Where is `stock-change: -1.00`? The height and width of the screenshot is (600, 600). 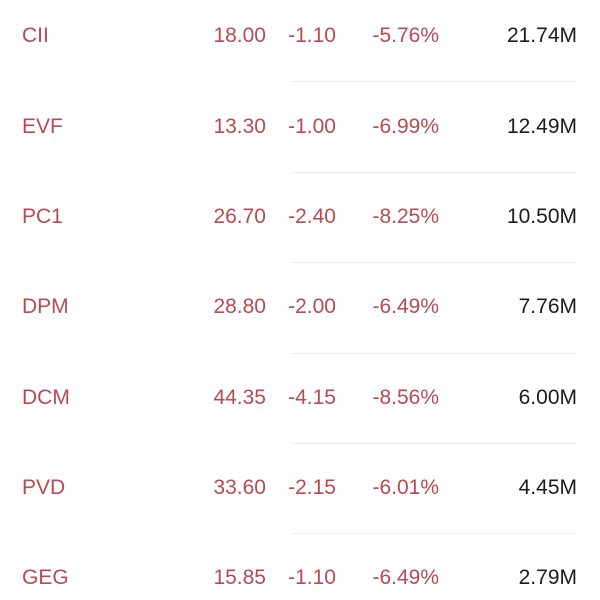 stock-change: -1.00 is located at coordinates (312, 126).